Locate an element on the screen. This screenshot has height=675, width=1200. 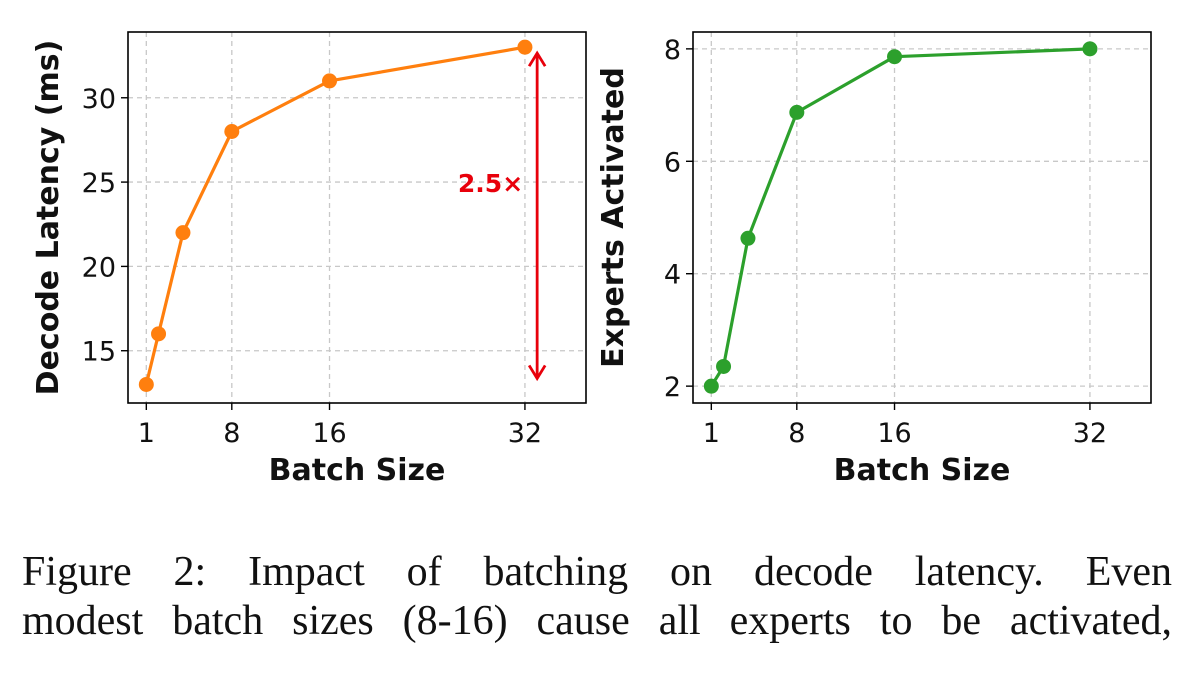
latency-ytick-label-30: 30 is located at coordinates (99, 99).